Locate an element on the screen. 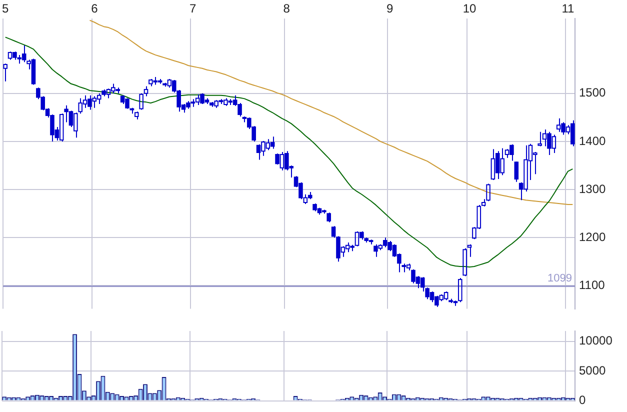  x-tick-label: 7 is located at coordinates (193, 9).